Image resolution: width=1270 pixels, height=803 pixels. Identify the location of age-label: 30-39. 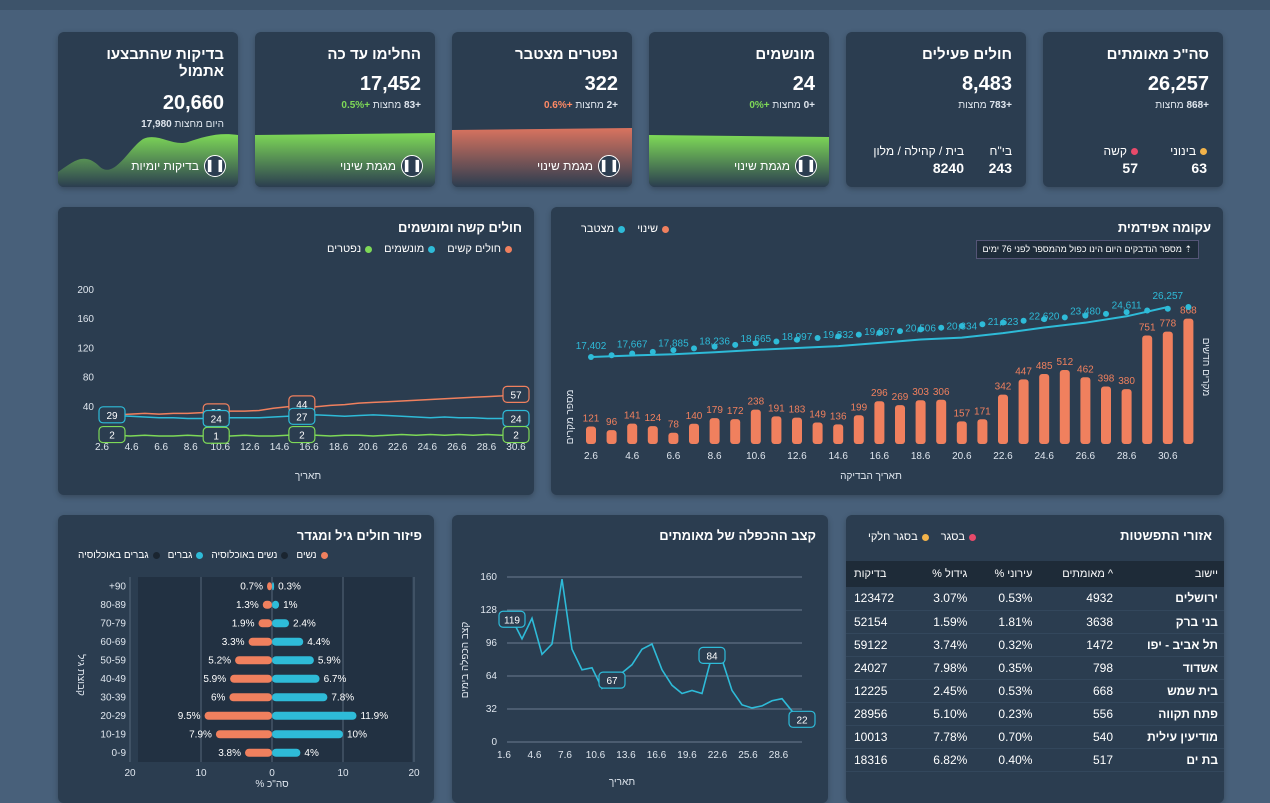
(113, 697).